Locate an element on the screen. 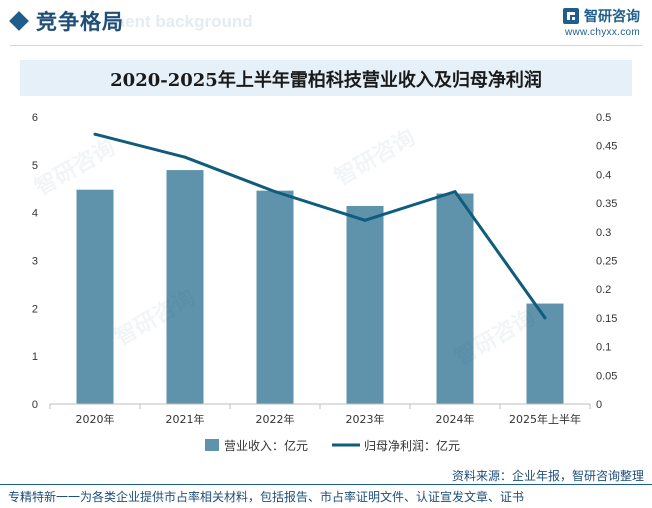 The image size is (652, 508). right-tick-label: 0.15 is located at coordinates (606, 319).